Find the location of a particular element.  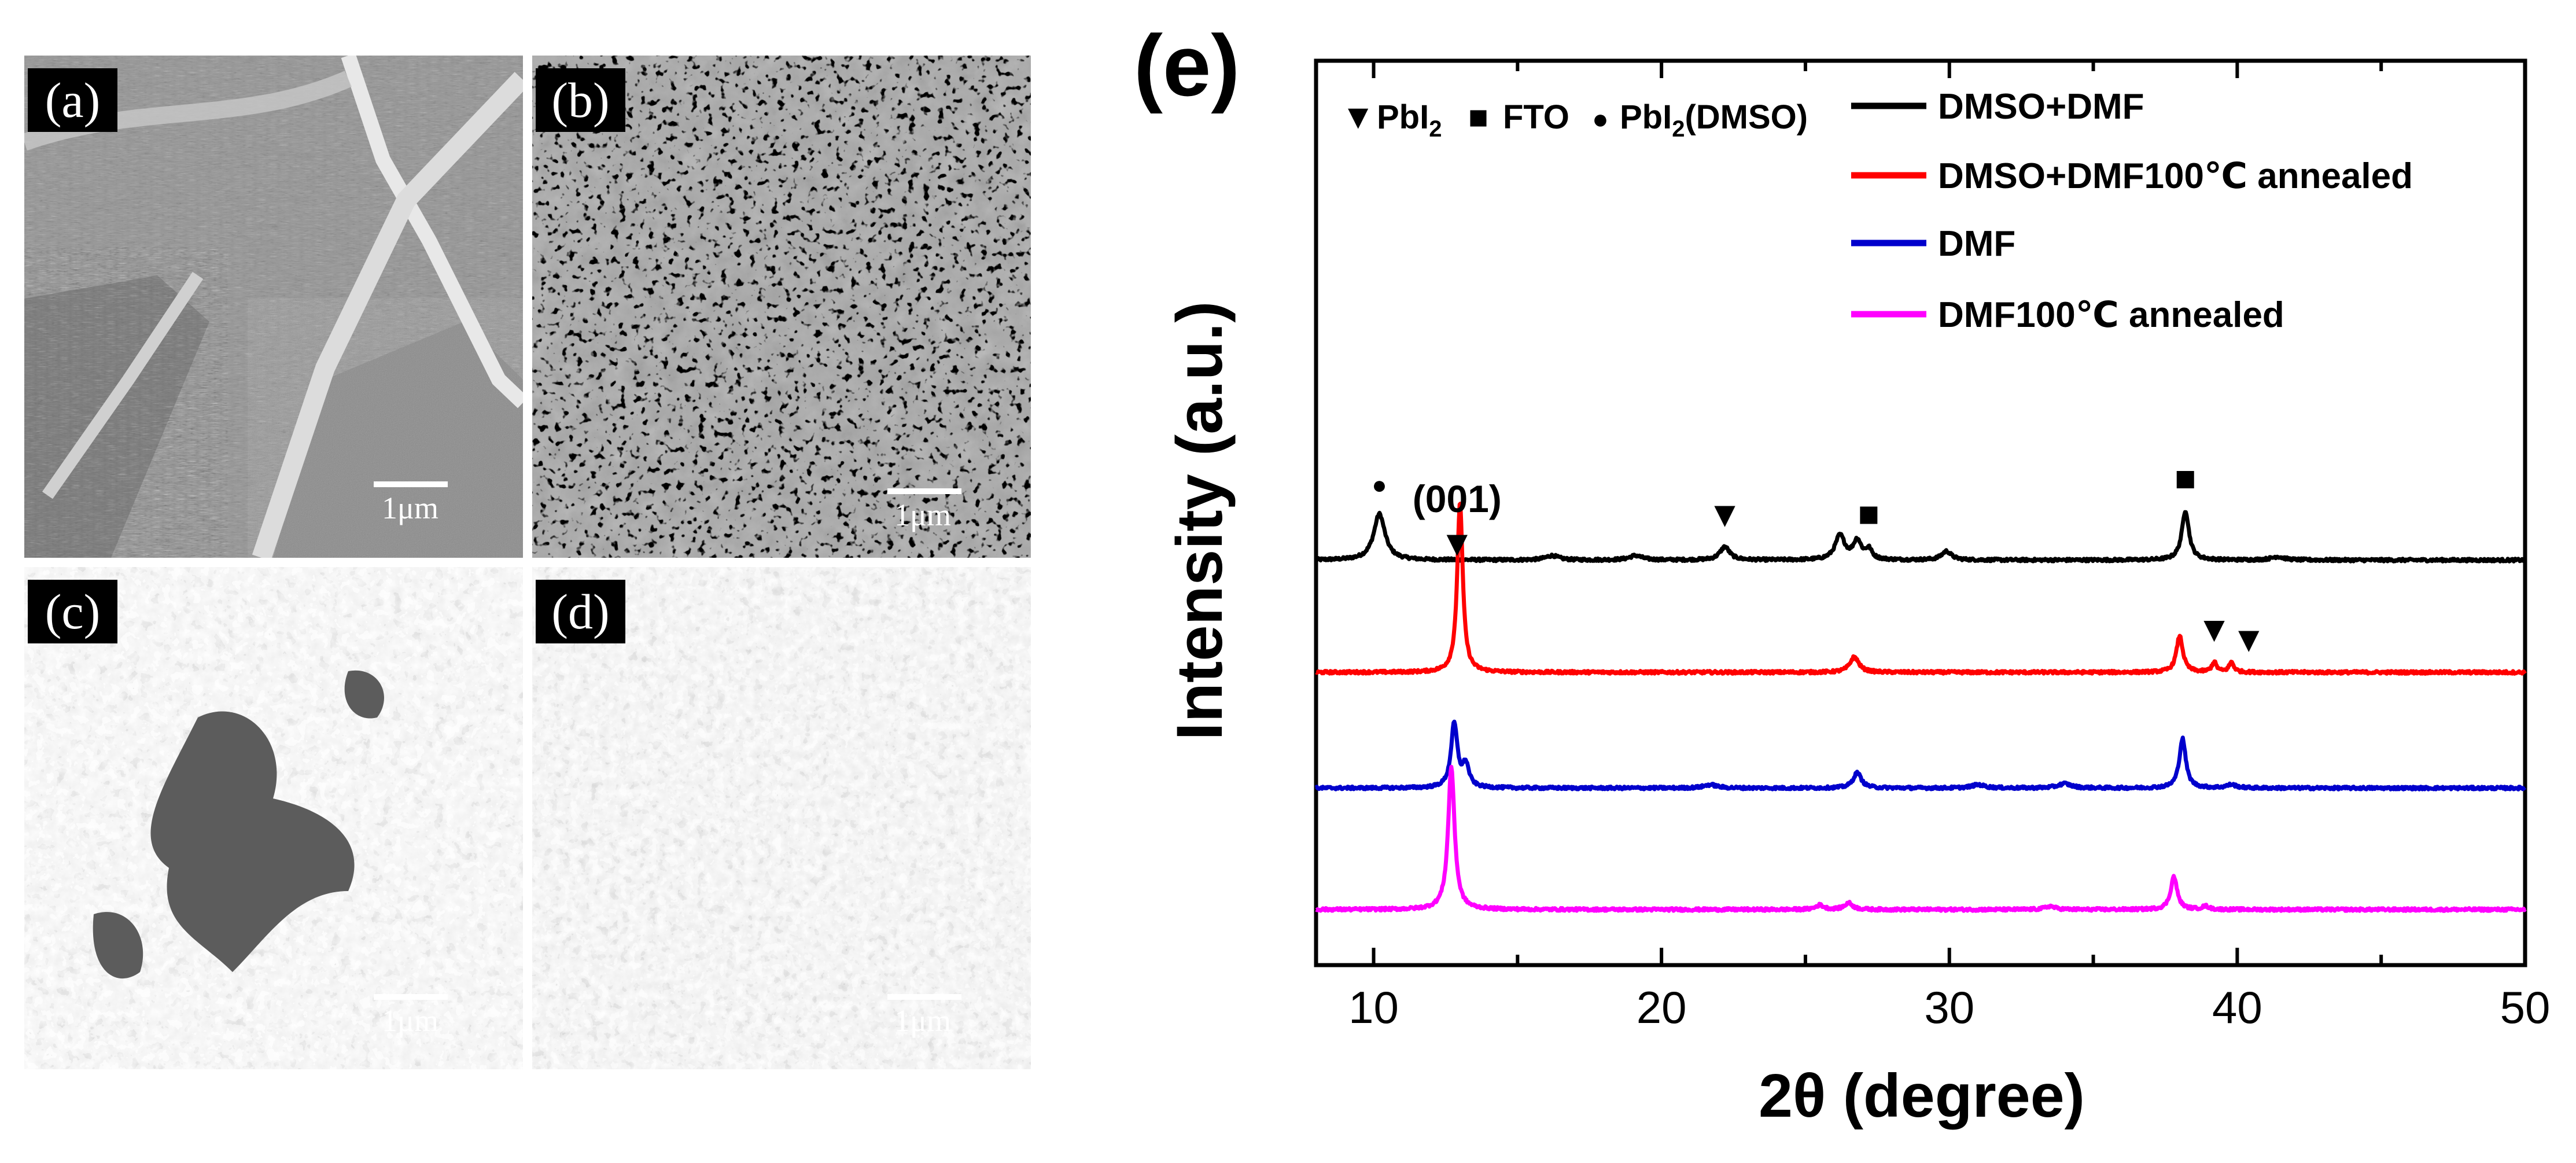

scale-text-d: 1μm is located at coordinates (922, 1020).